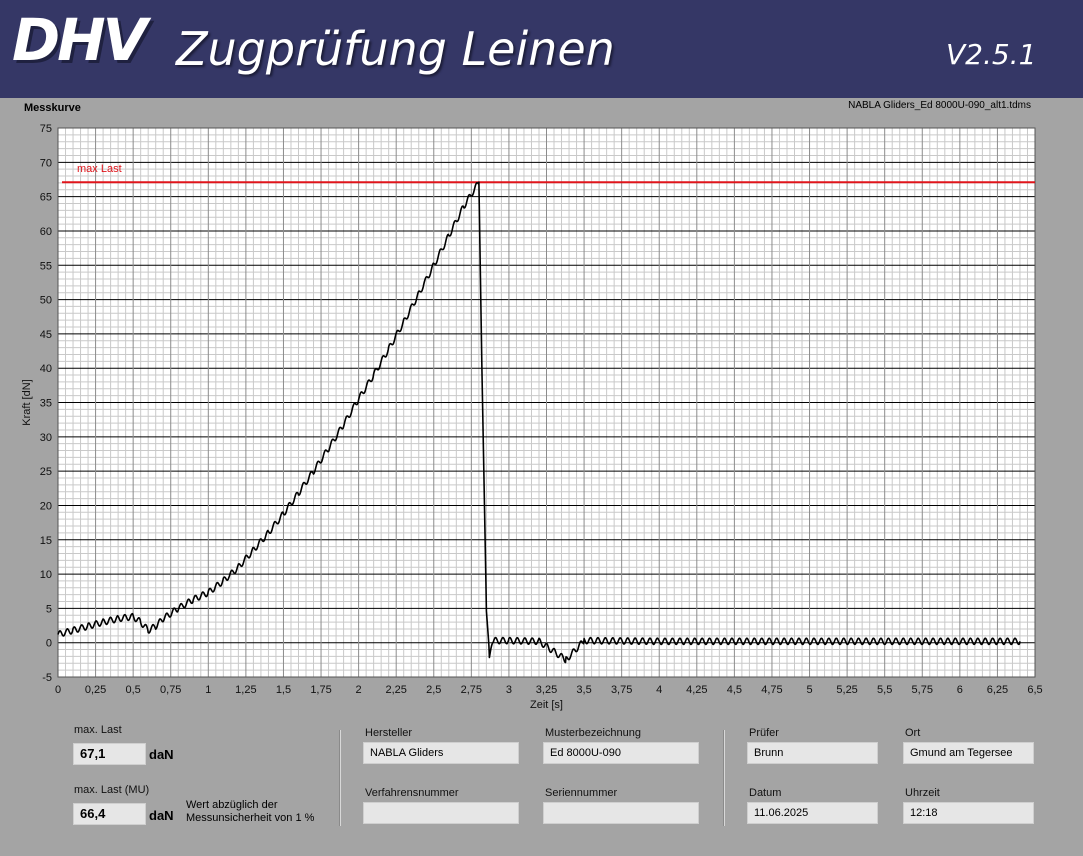 This screenshot has width=1083, height=856. What do you see at coordinates (922, 690) in the screenshot?
I see `x-tick-label: 5,75` at bounding box center [922, 690].